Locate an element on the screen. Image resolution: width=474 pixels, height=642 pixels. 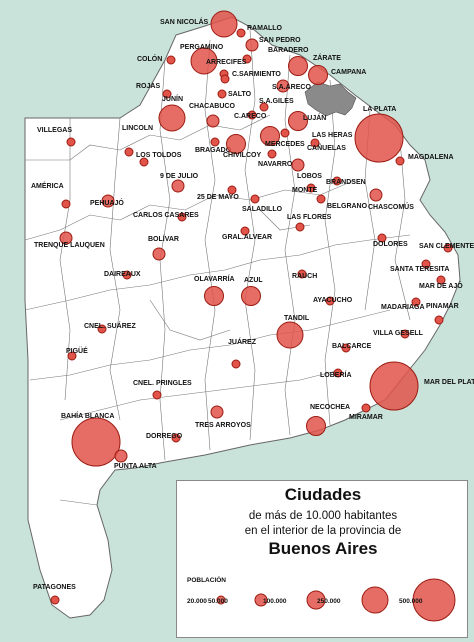
city-marker: MIRAMAR is located at coordinates (366, 412).